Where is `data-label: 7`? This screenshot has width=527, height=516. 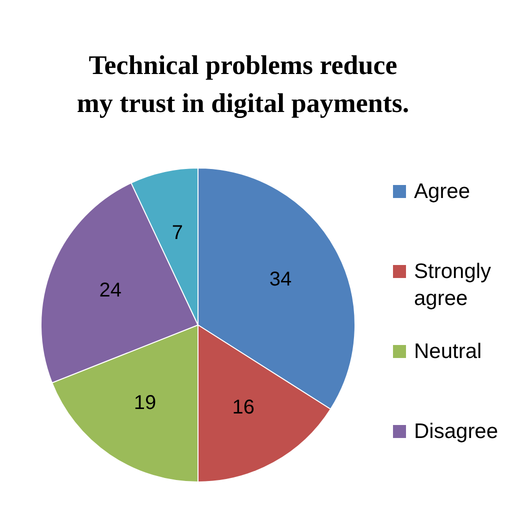 data-label: 7 is located at coordinates (178, 233).